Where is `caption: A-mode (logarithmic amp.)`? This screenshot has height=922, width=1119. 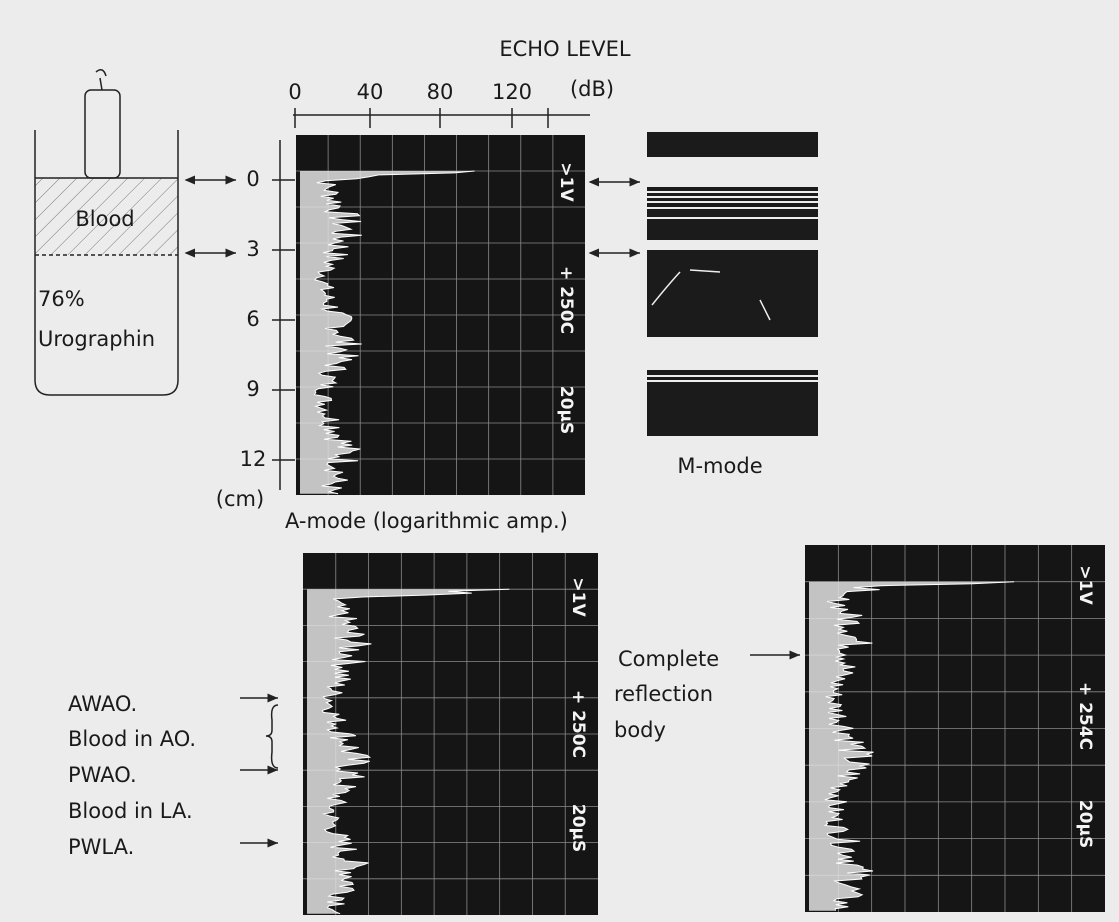 caption: A-mode (logarithmic amp.) is located at coordinates (426, 521).